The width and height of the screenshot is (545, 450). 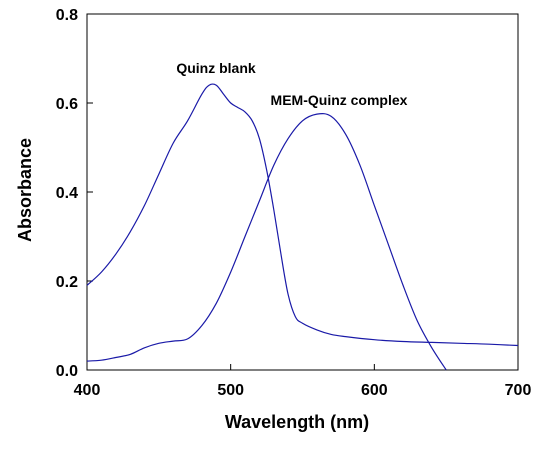 I want to click on y-ticks: 0.0 0.2 0.4 0.6 0.8, so click(x=74, y=193).